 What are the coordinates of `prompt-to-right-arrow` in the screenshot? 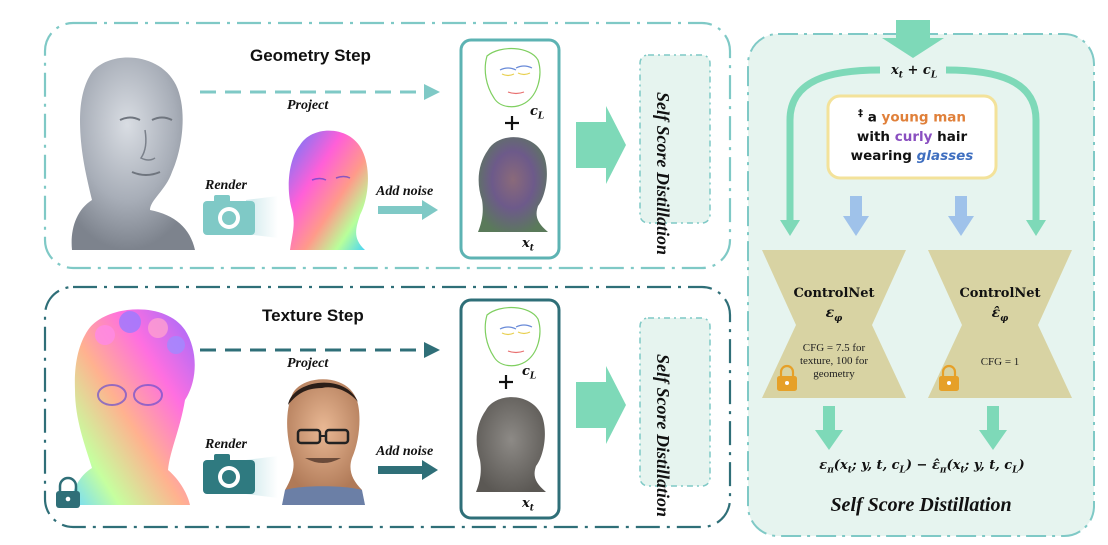 It's located at (961, 207).